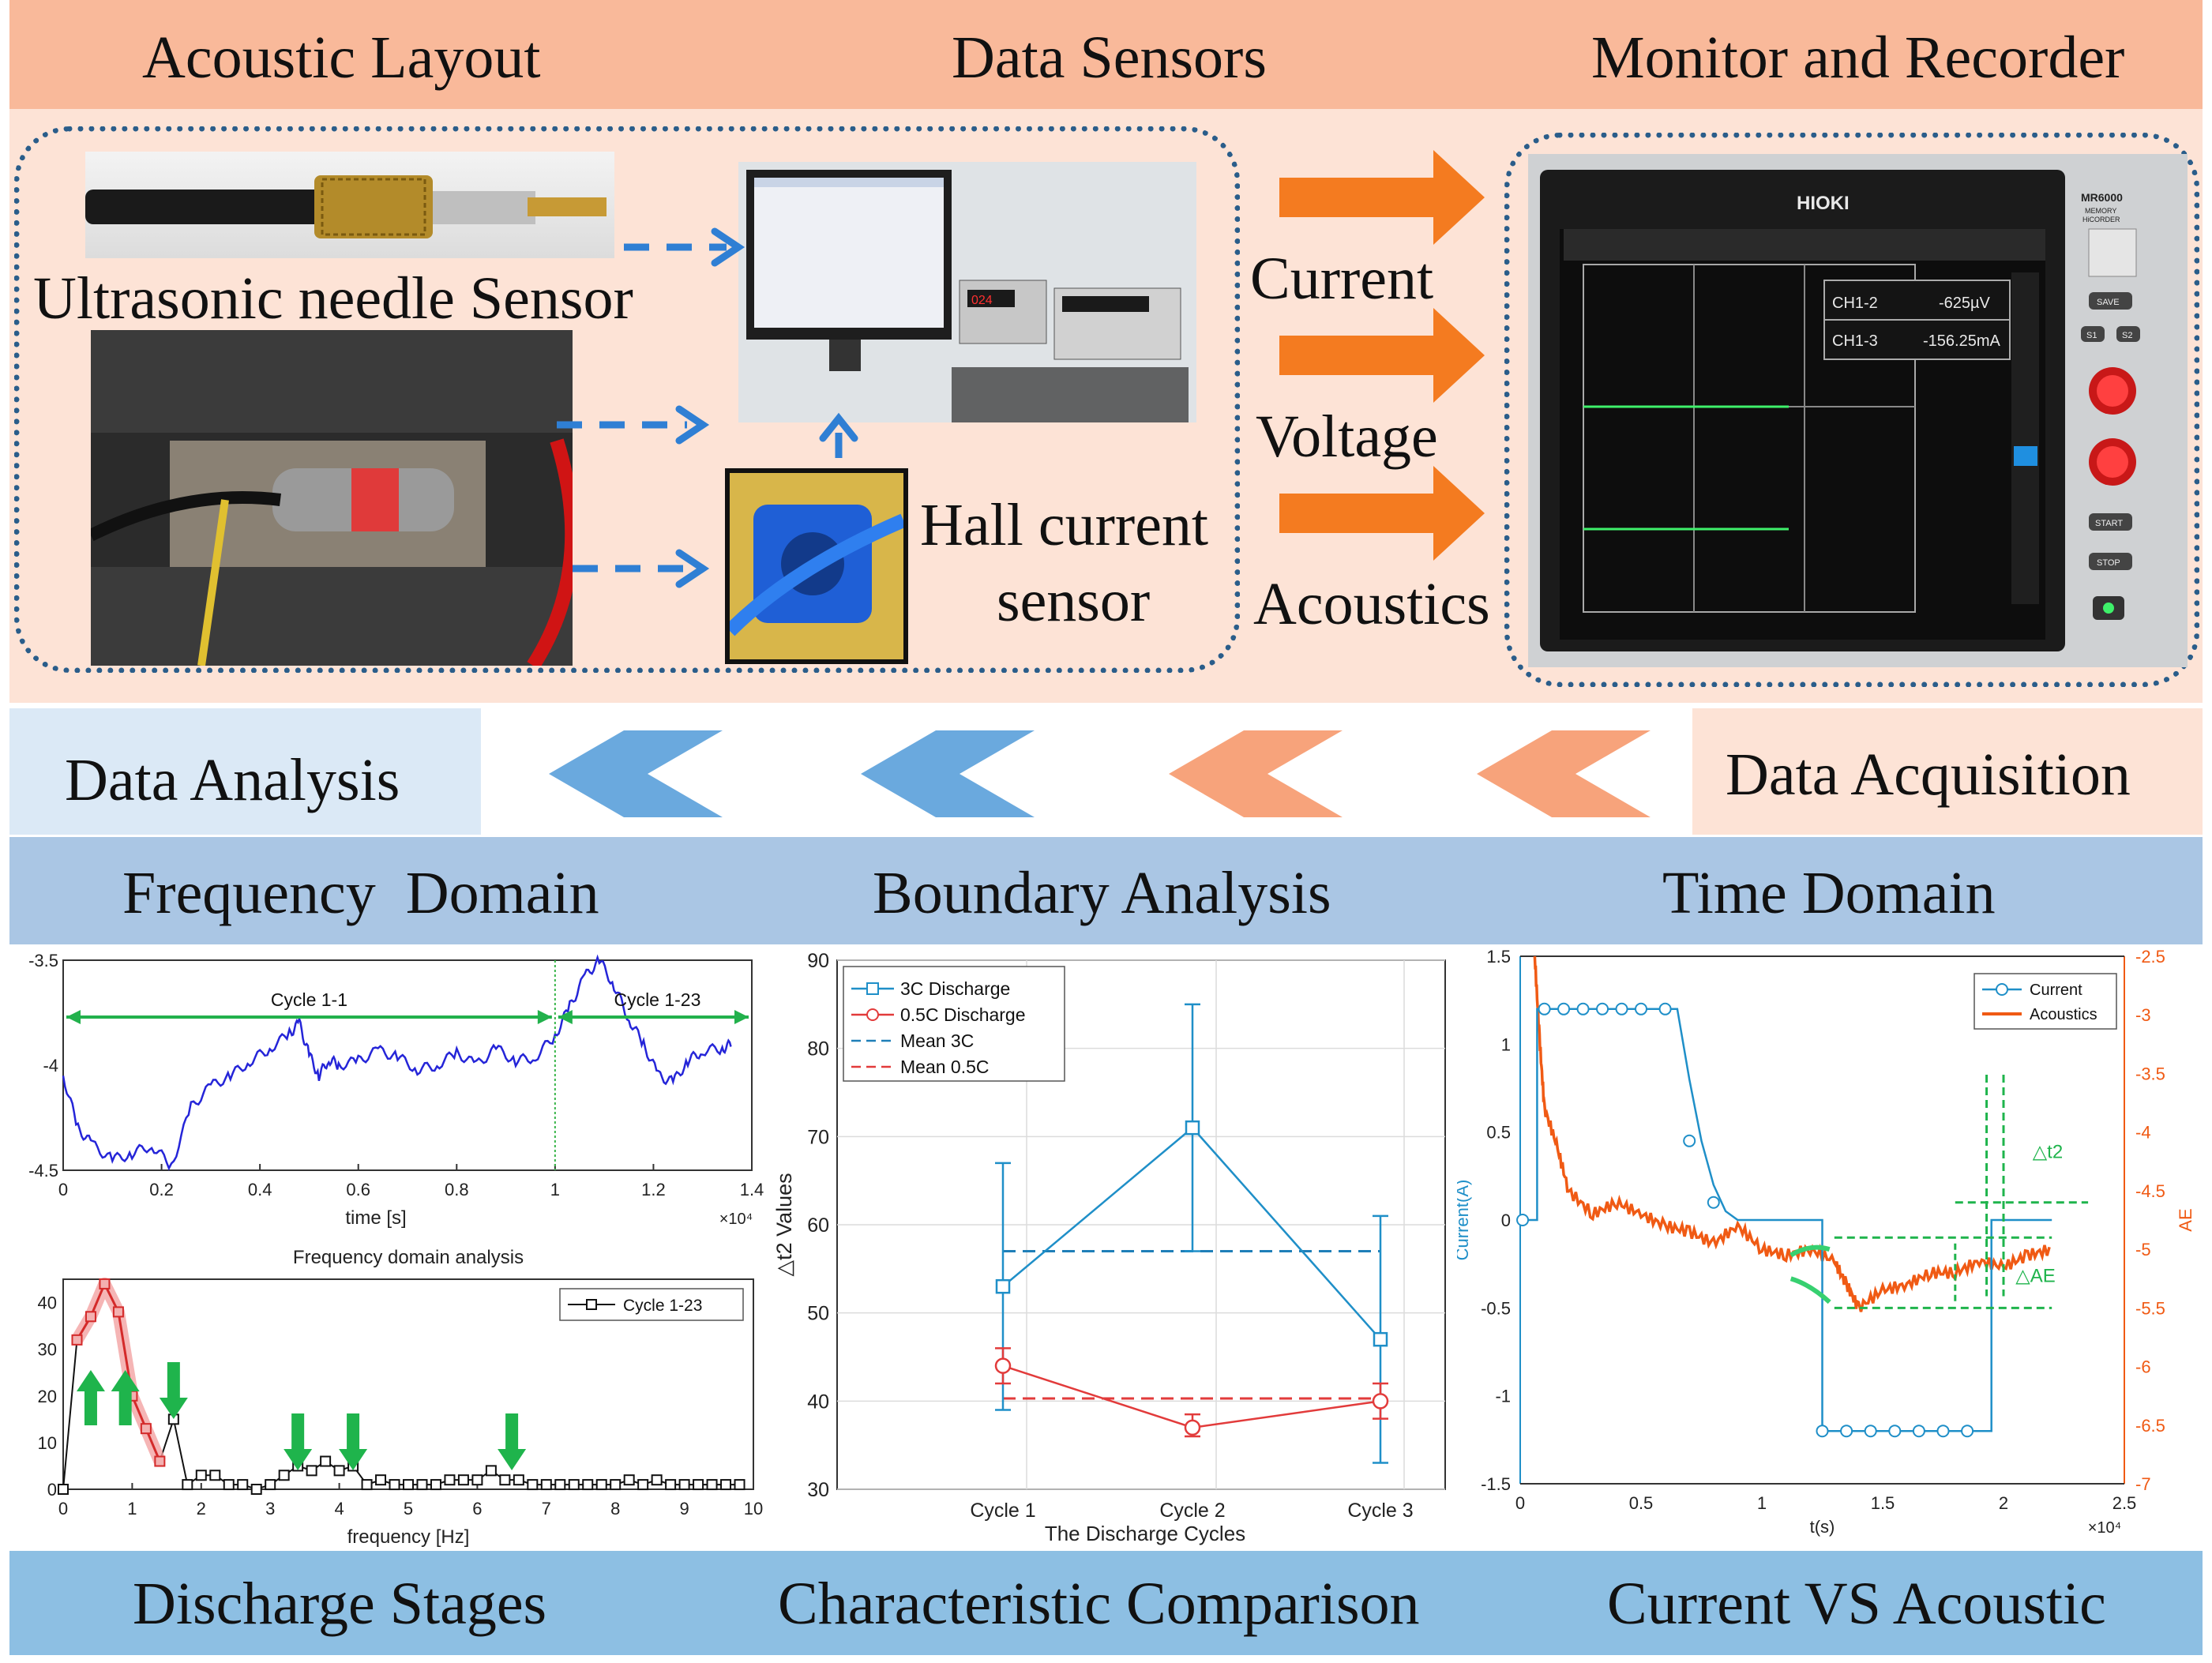  Describe the element at coordinates (457, 1189) in the screenshot. I see `x-tick-label: 0.8` at that location.